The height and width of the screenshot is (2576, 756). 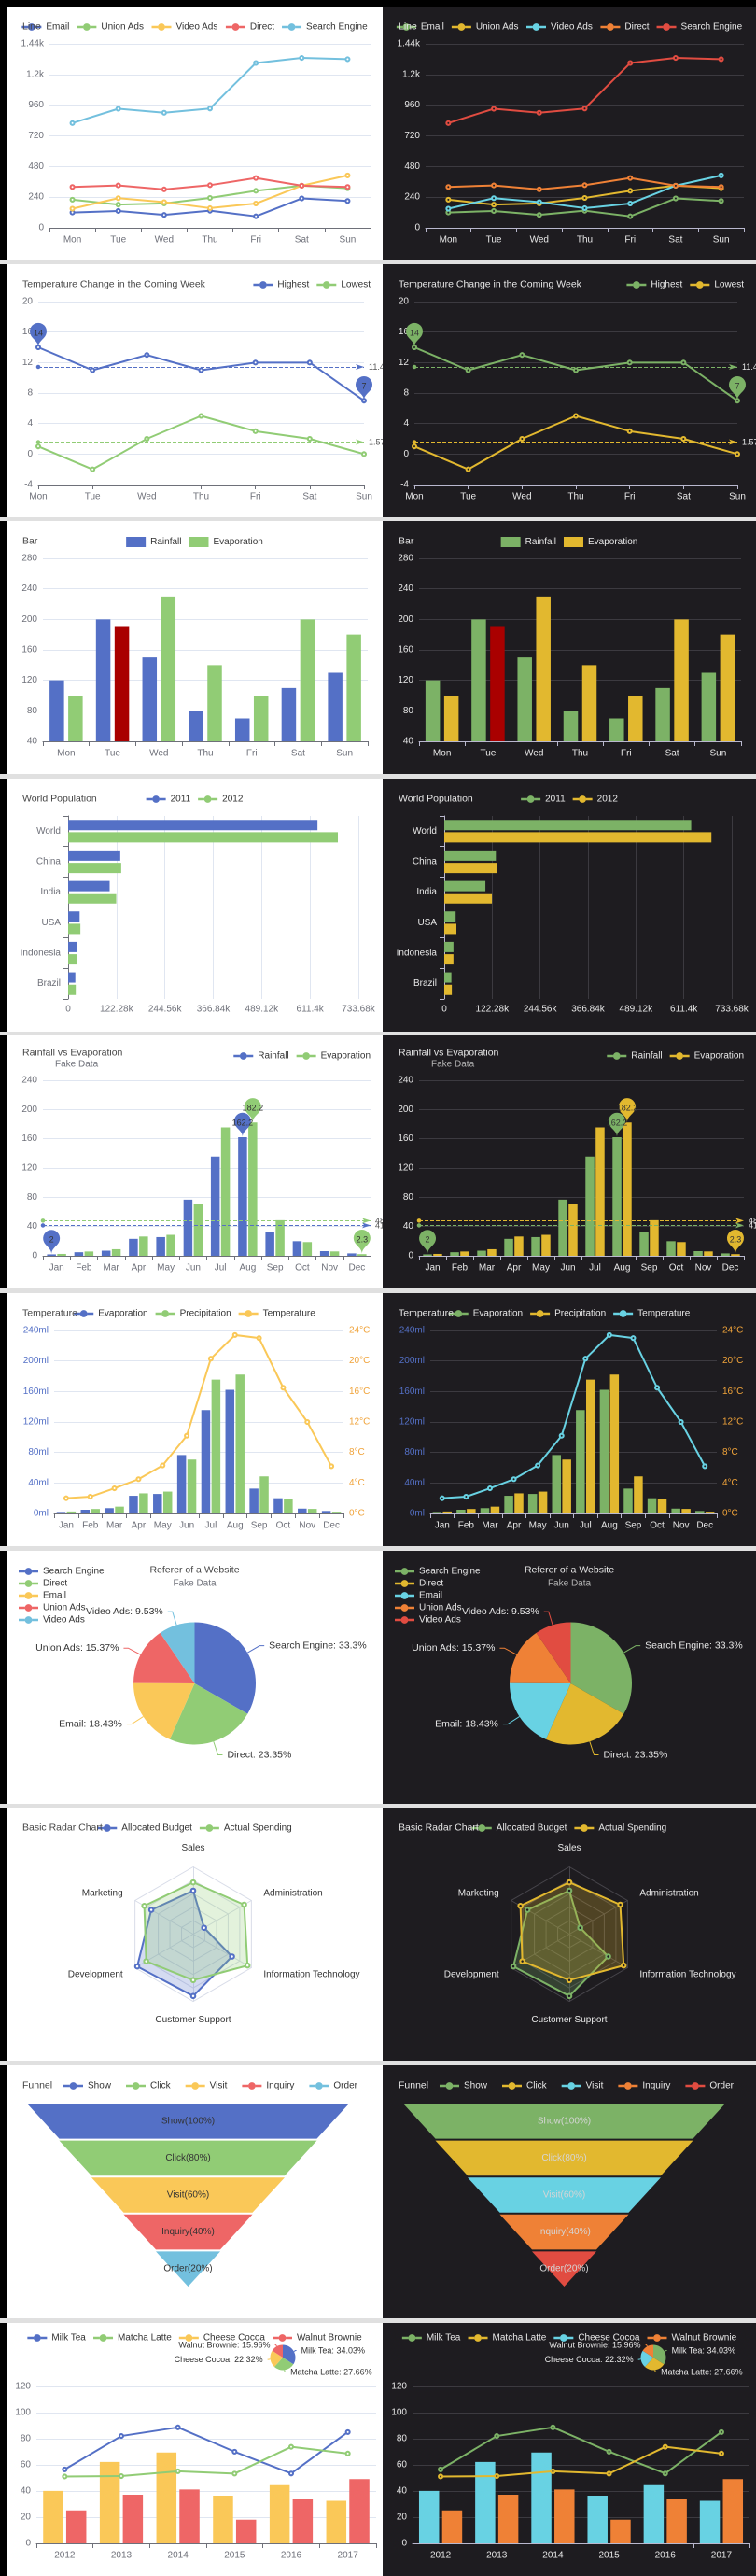 I want to click on svg-text: Wed, so click(x=164, y=241).